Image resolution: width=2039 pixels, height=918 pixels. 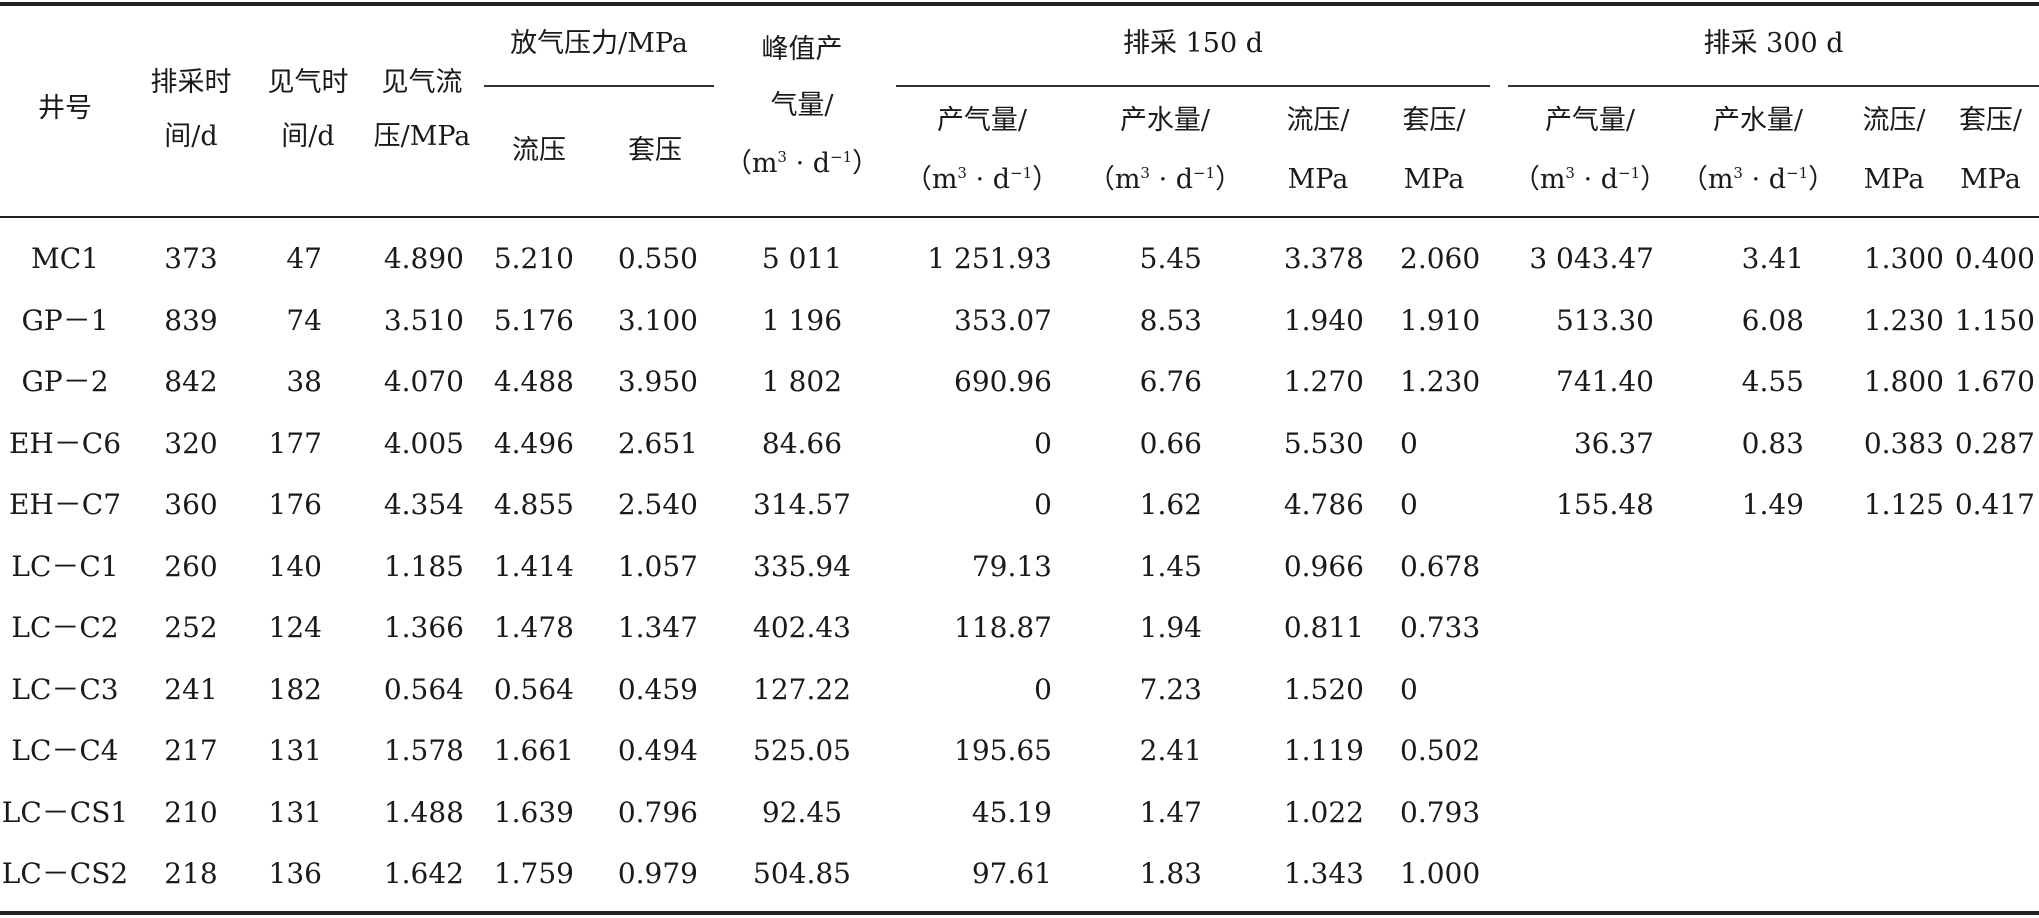 What do you see at coordinates (423, 443) in the screenshot?
I see `cell-gas-flow-pressure: 4.005` at bounding box center [423, 443].